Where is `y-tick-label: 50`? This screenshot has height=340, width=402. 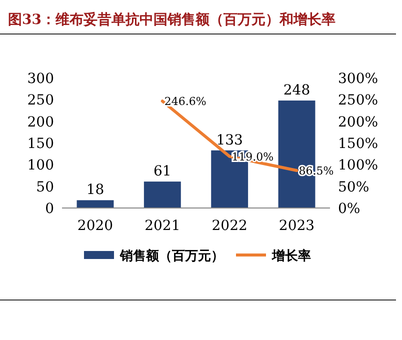 y-tick-label: 50 is located at coordinates (45, 187).